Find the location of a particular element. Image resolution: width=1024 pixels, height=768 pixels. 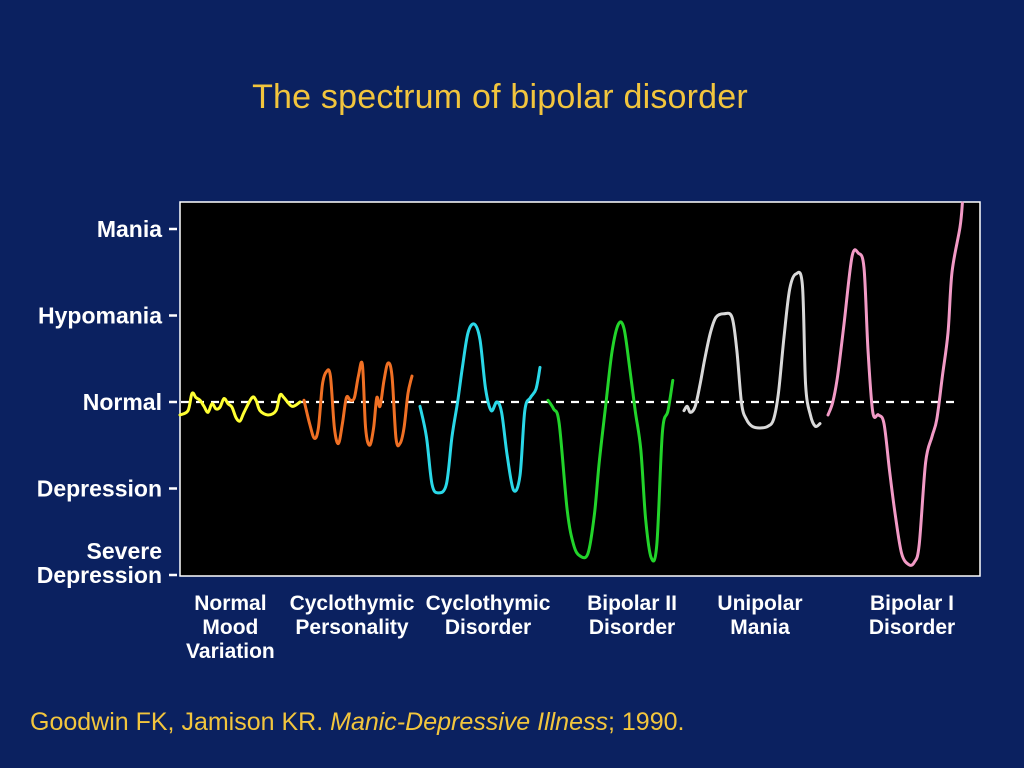

category-label: Bipolar I is located at coordinates (912, 603).